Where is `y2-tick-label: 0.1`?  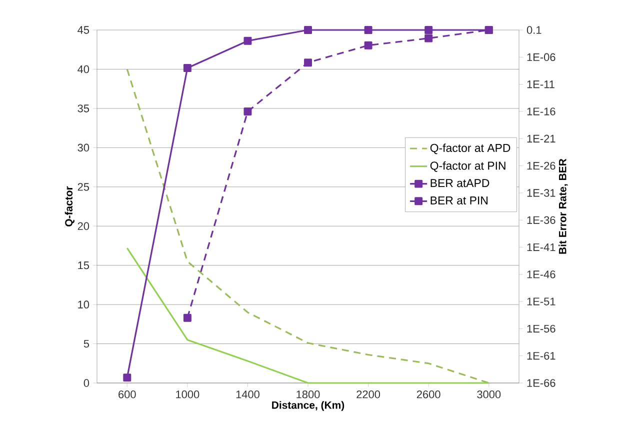
y2-tick-label: 0.1 is located at coordinates (534, 30).